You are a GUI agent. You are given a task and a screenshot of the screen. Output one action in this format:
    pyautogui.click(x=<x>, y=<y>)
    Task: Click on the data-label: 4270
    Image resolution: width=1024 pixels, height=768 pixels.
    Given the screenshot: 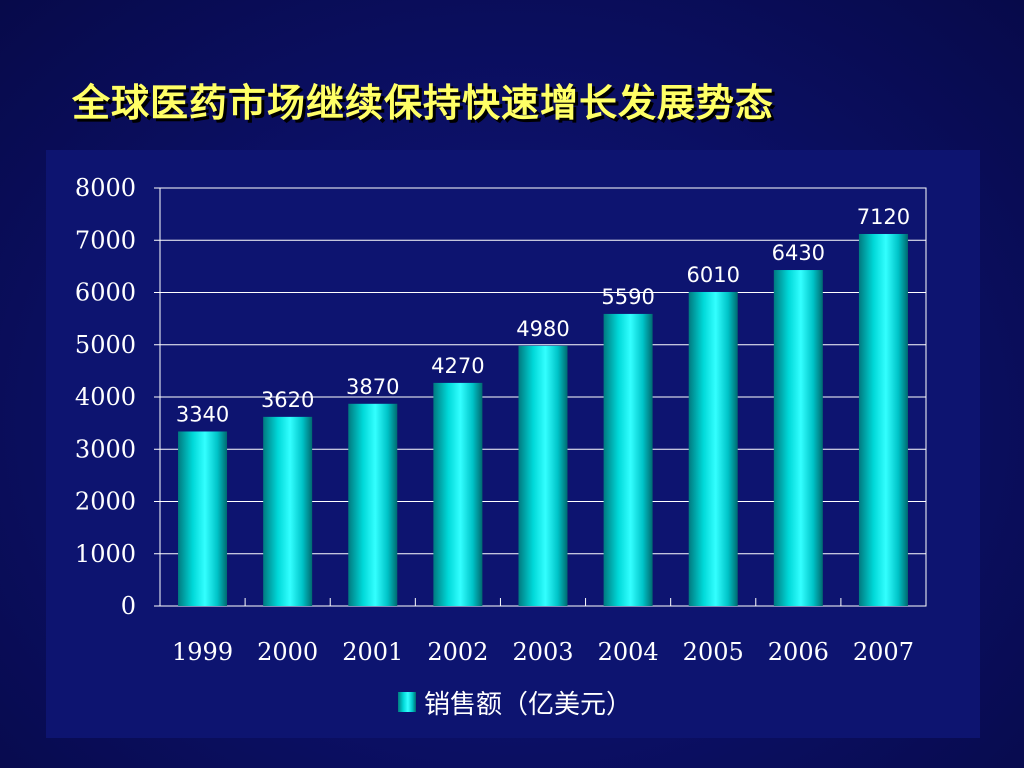 What is the action you would take?
    pyautogui.click(x=457, y=366)
    